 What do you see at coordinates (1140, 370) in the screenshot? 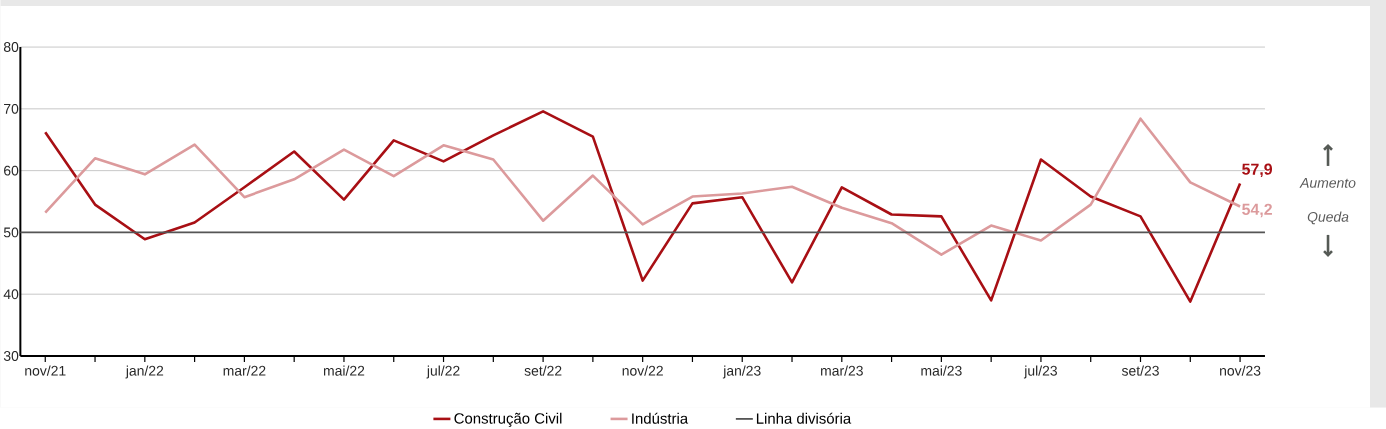
I see `x-tick-label: set/23` at bounding box center [1140, 370].